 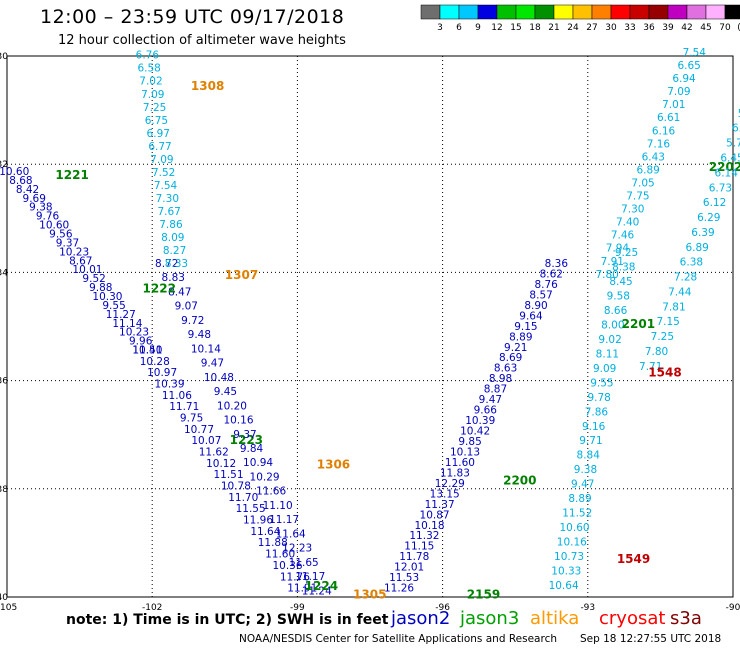 I want to click on wave-height-value: 11.71, so click(x=184, y=407).